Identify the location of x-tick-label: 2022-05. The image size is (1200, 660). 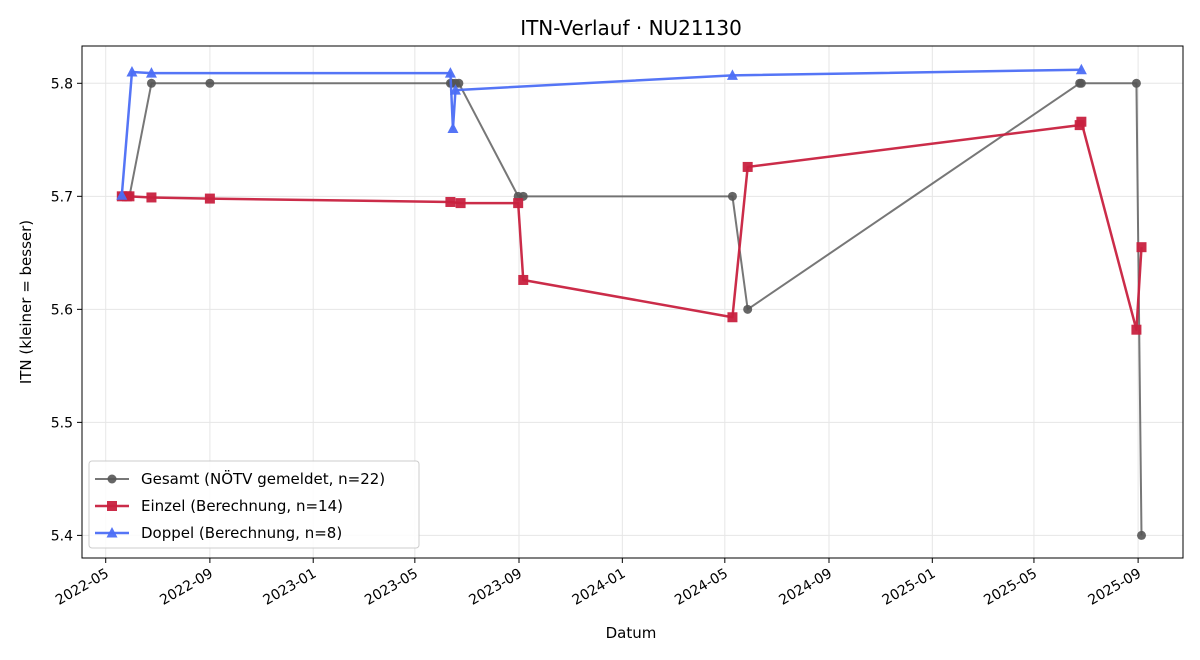
(82, 587).